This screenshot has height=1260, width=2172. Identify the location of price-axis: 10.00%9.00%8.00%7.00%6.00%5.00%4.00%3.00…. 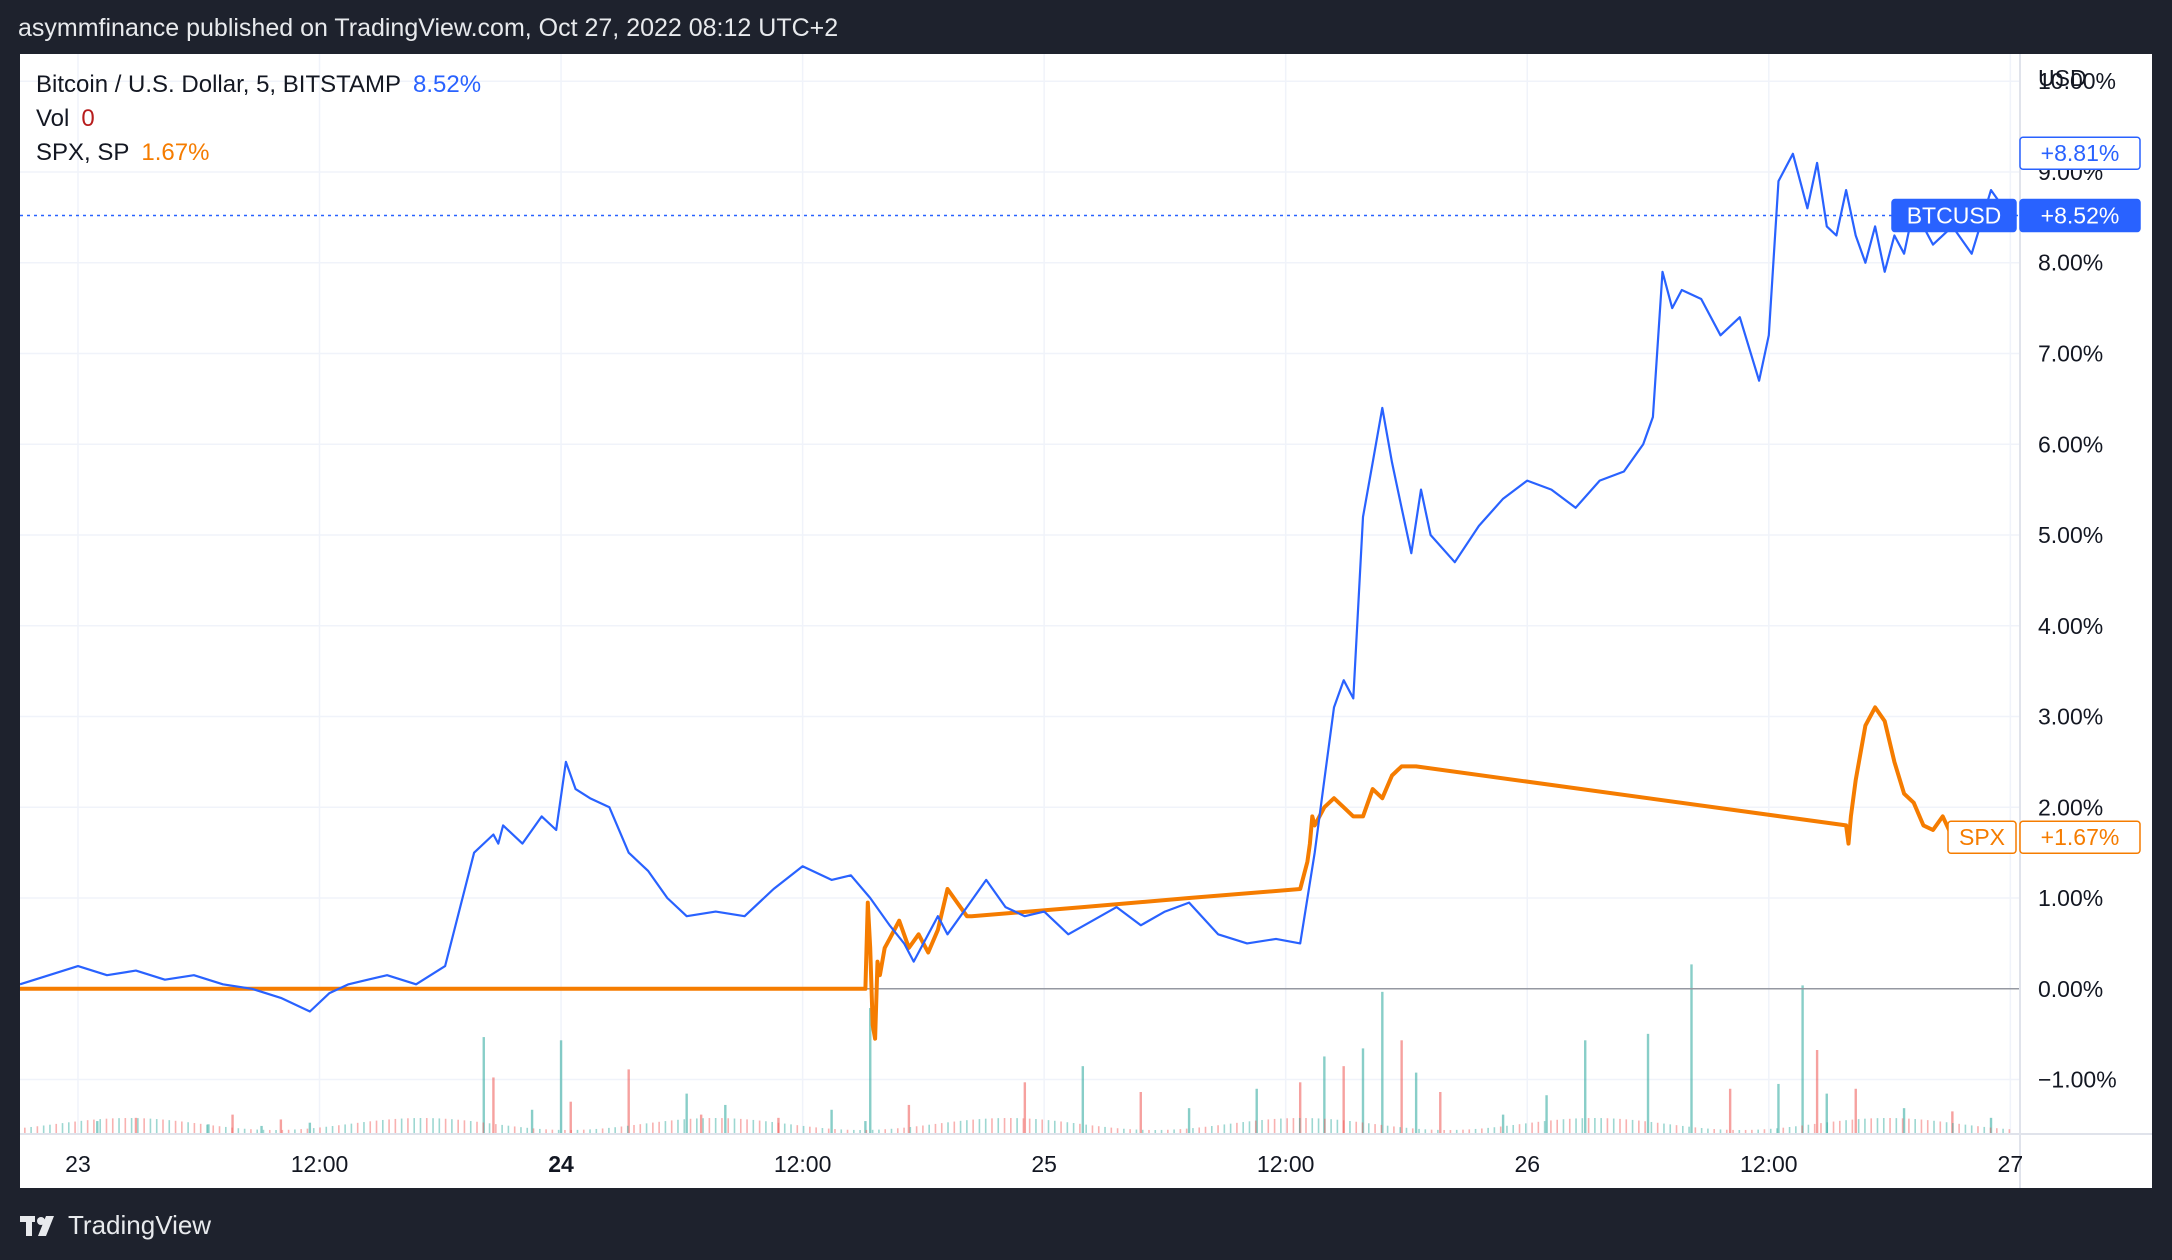
(2077, 580).